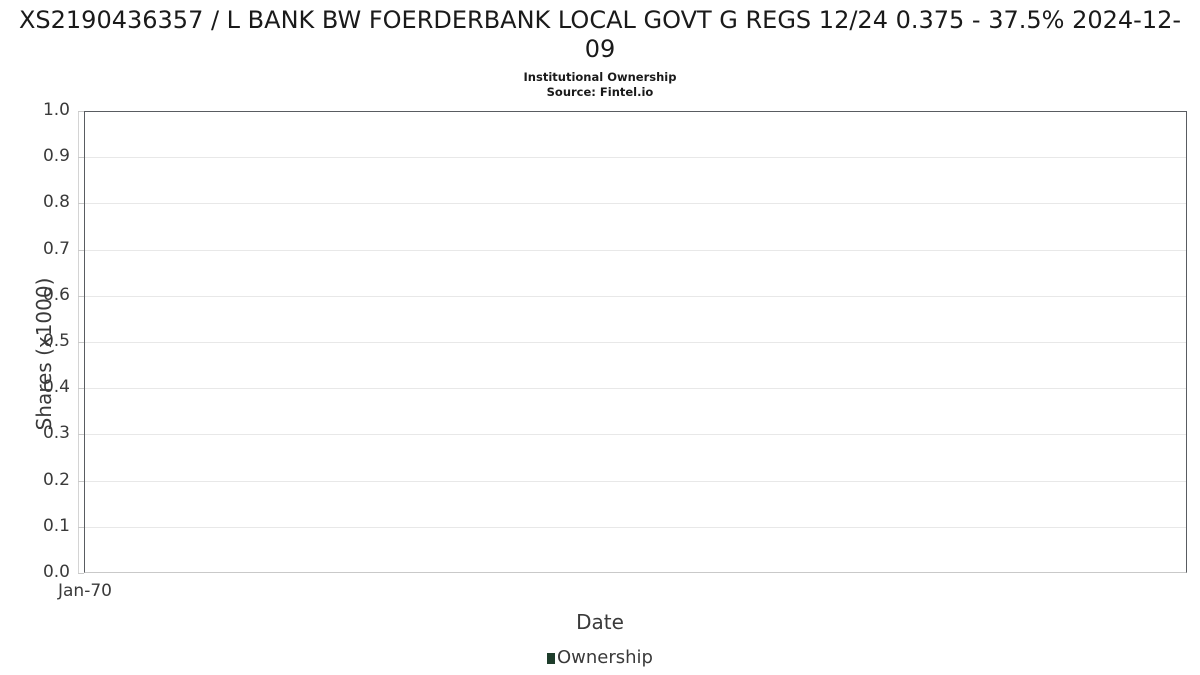 This screenshot has width=1200, height=675. Describe the element at coordinates (56, 110) in the screenshot. I see `y-tick-label: 1.0` at that location.